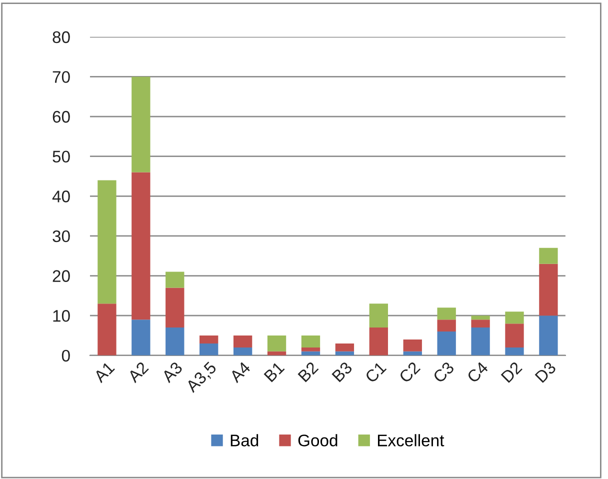  I want to click on y-tick-label: 0, so click(66, 356).